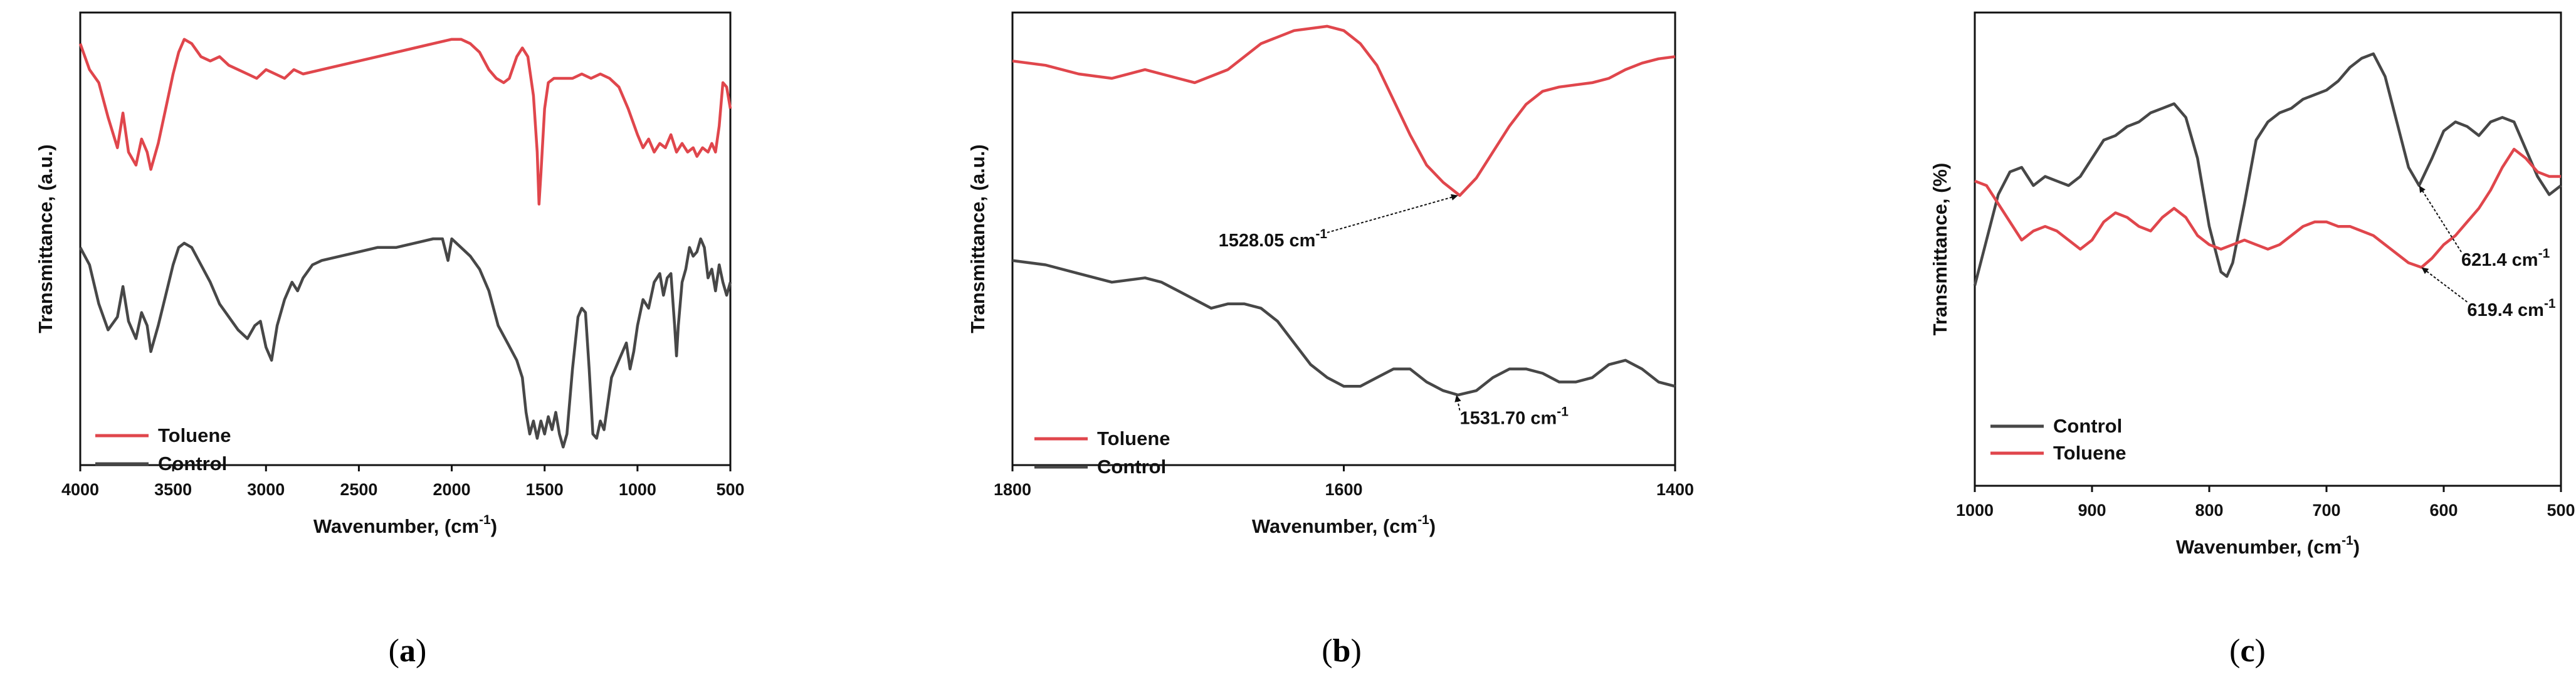  Describe the element at coordinates (359, 490) in the screenshot. I see `x-tick-label: 2500` at that location.